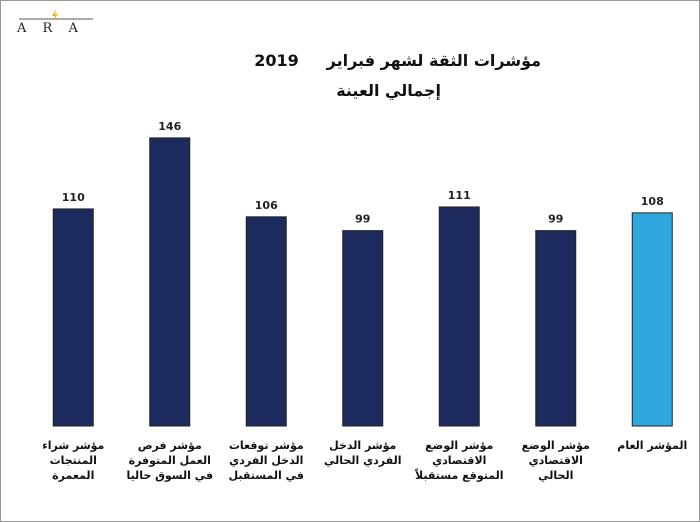  I want to click on x-tick-label: مؤشر فرص العمل المتوفرة في السوق حاليا, so click(170, 460).